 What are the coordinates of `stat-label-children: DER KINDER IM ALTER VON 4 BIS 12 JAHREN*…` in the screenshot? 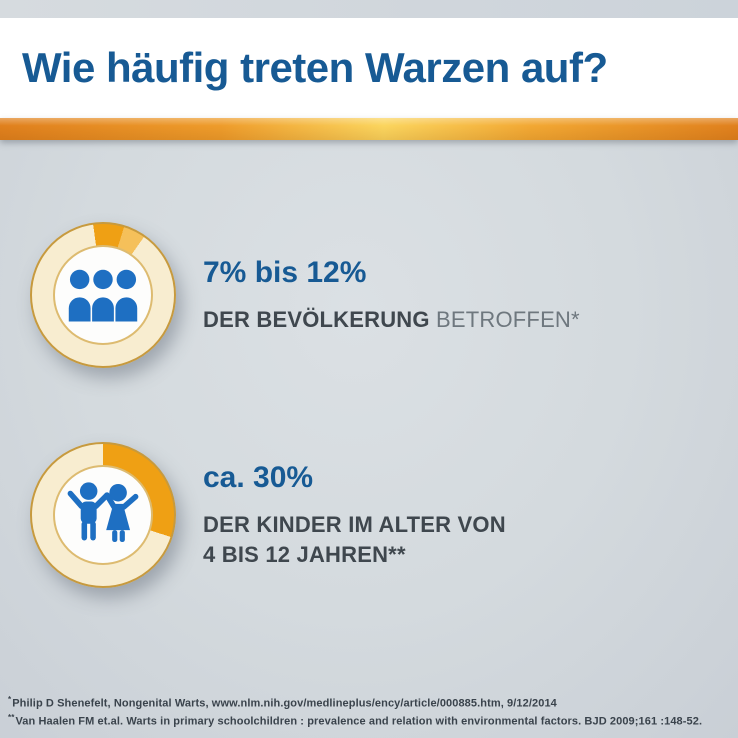 It's located at (354, 539).